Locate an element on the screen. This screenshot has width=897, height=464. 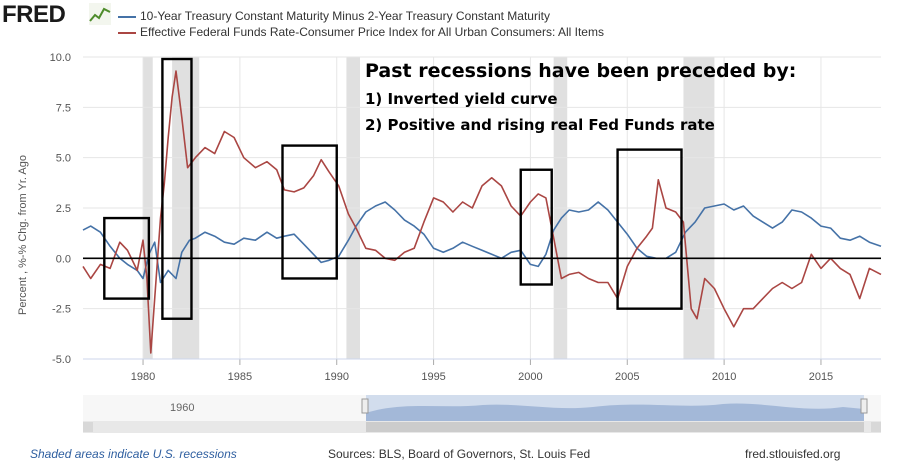
y-axis-label: Percent , %-% Chg. from Yr. Ago is located at coordinates (23, 235).